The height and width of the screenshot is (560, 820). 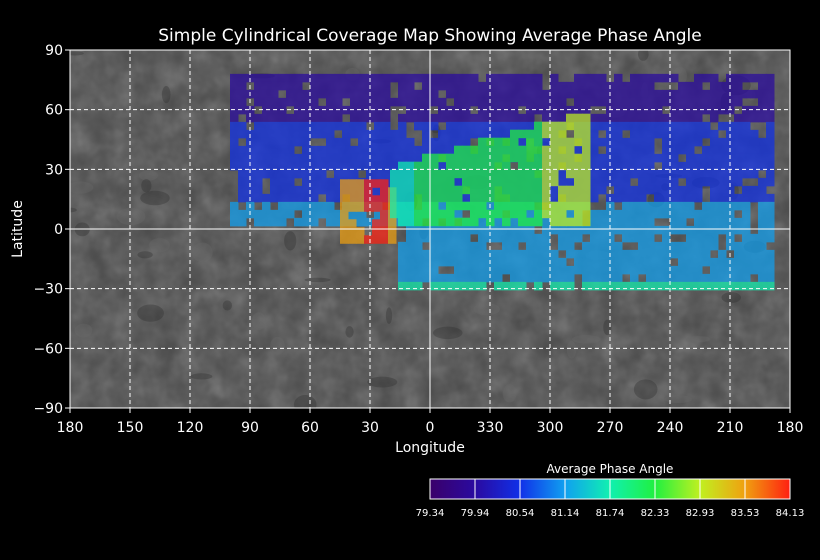 What do you see at coordinates (58, 230) in the screenshot?
I see `y-tick-label: 0` at bounding box center [58, 230].